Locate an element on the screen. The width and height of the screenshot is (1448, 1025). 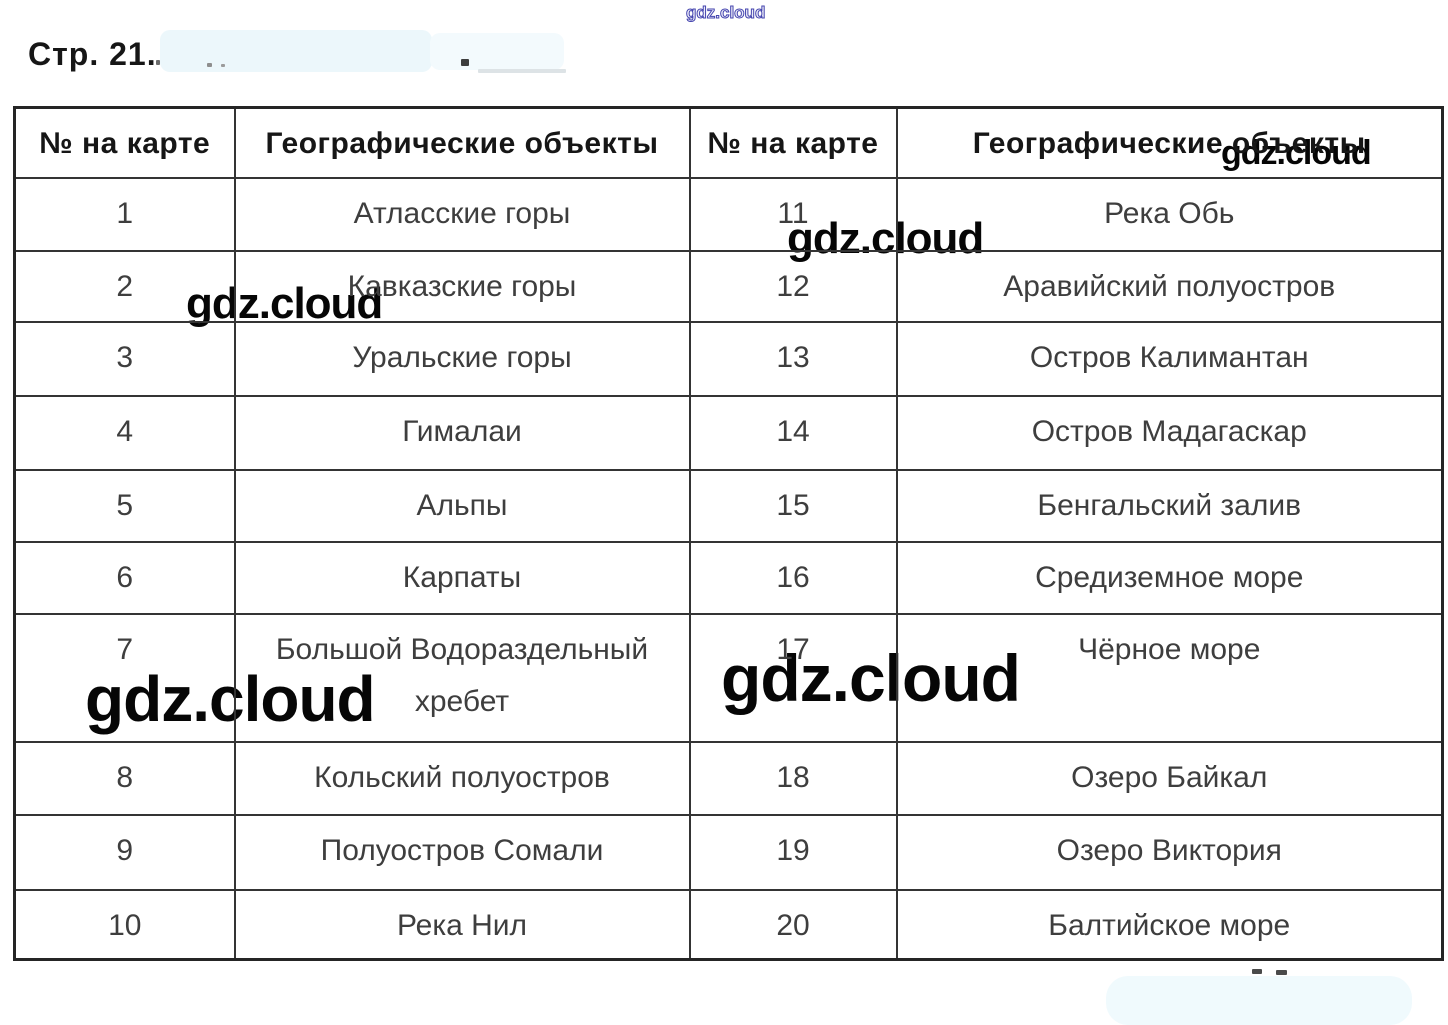
table-row: 3 Уральские горы 13 Остров Калимантан is located at coordinates (728, 358).